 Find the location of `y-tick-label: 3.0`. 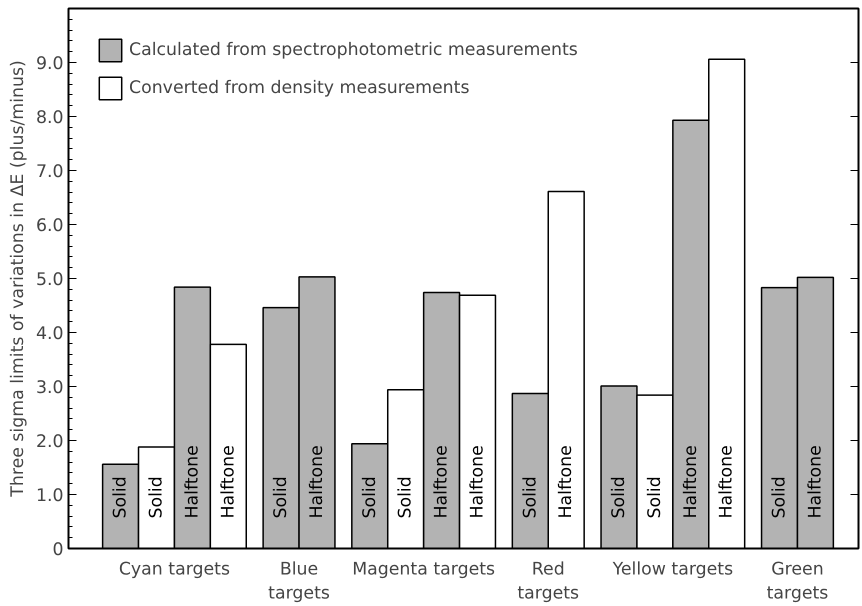

y-tick-label: 3.0 is located at coordinates (50, 388).